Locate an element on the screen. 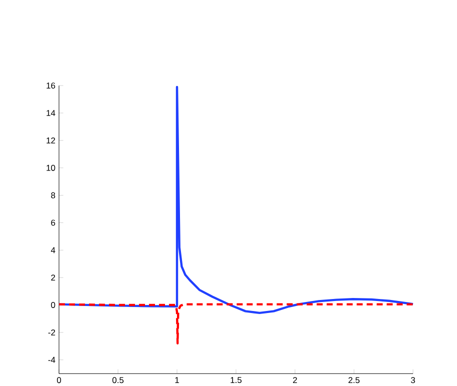  y-tick-label: 14 is located at coordinates (51, 113).